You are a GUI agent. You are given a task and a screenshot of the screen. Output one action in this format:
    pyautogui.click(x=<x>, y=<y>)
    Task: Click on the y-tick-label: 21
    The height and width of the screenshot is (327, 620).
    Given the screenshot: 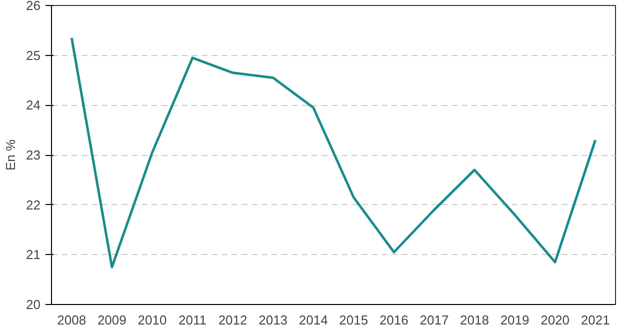 What is the action you would take?
    pyautogui.click(x=33, y=254)
    